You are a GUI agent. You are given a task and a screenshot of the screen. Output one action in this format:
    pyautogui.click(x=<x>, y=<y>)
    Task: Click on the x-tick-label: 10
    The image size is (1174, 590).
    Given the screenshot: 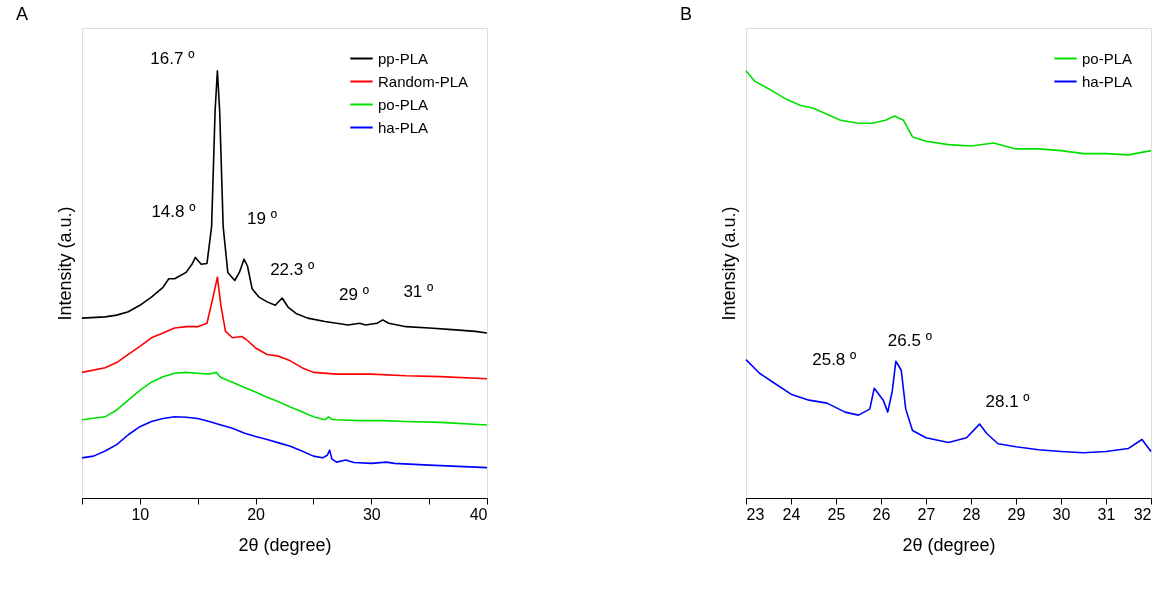 What is the action you would take?
    pyautogui.click(x=140, y=514)
    